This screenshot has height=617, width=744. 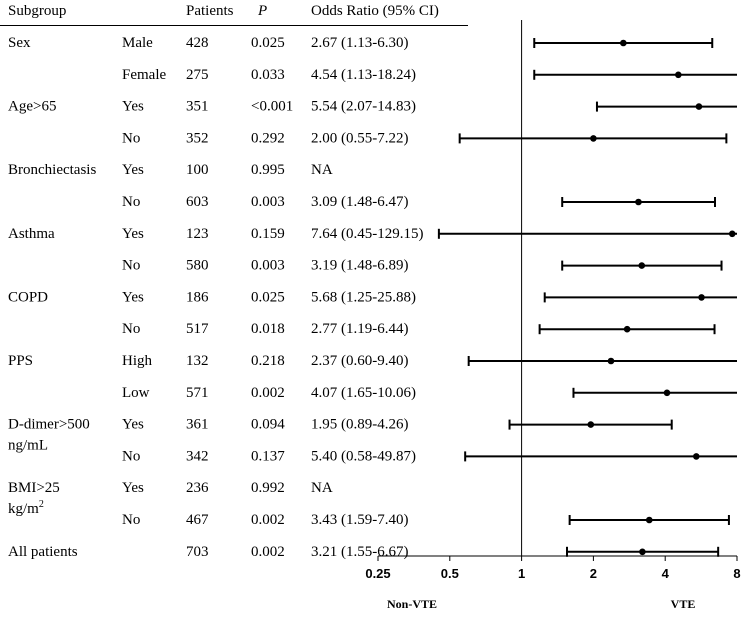 I want to click on side-label-right: VTE, so click(x=683, y=604).